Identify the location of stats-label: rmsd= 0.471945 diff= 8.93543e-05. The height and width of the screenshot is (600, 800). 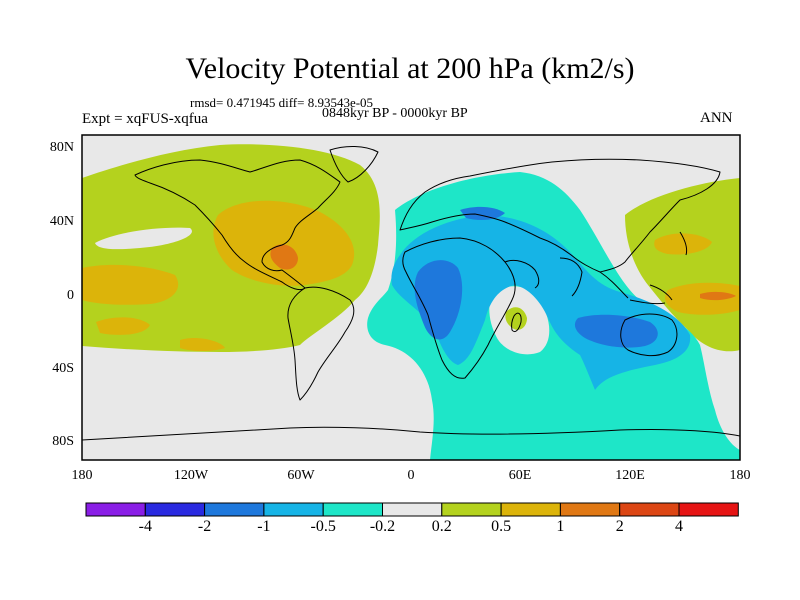
(282, 102).